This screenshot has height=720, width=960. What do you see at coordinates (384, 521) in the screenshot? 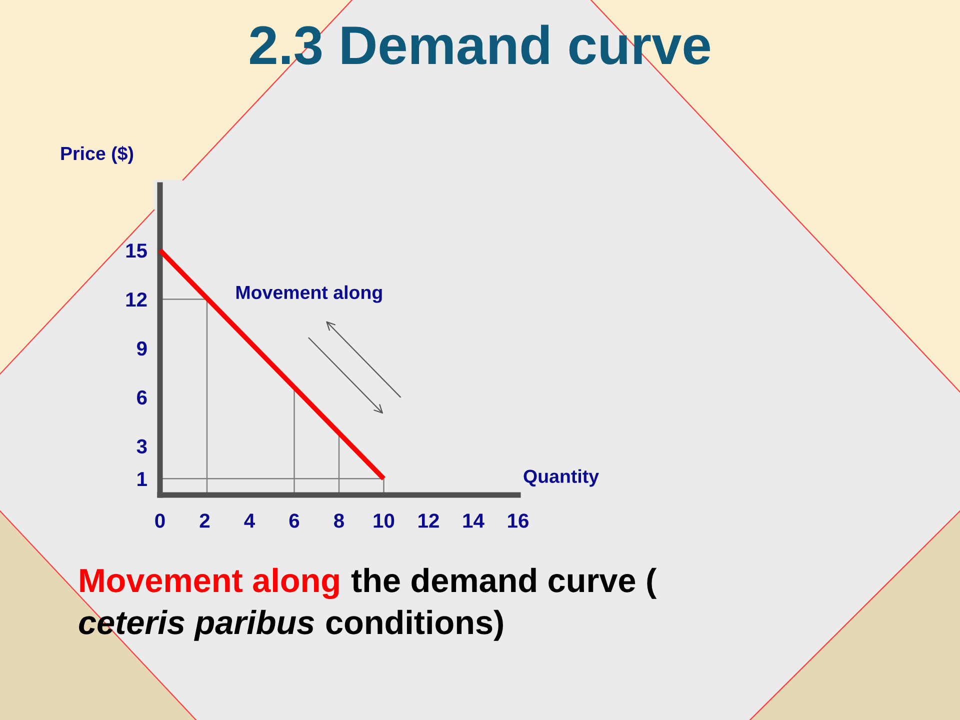
I see `x-tick-label: 10` at bounding box center [384, 521].